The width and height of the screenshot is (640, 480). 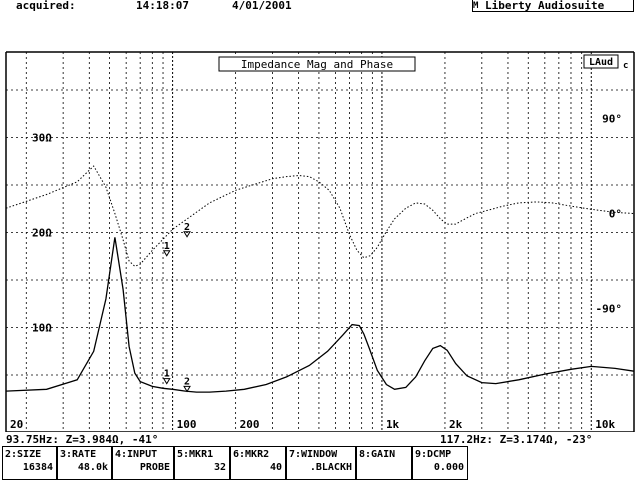 What do you see at coordinates (377, 454) in the screenshot?
I see `menu-gain-label: 8:GAIN` at bounding box center [377, 454].